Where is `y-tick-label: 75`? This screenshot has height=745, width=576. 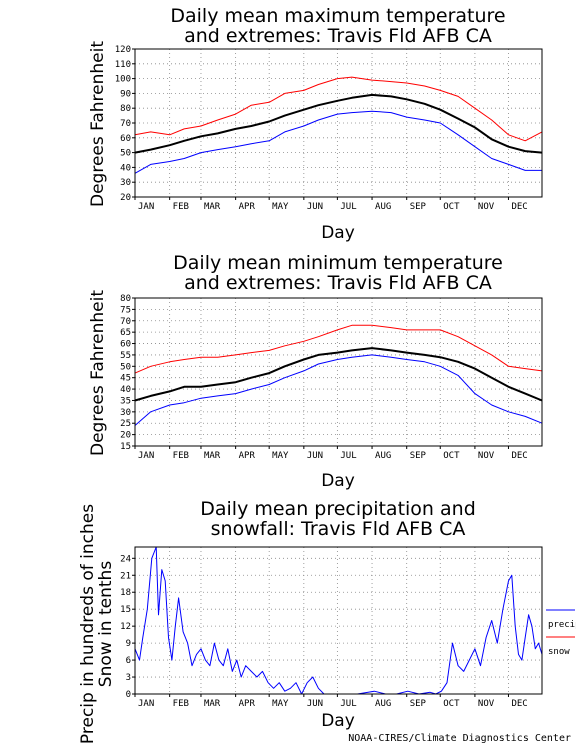
y-tick-label: 75 is located at coordinates (125, 310).